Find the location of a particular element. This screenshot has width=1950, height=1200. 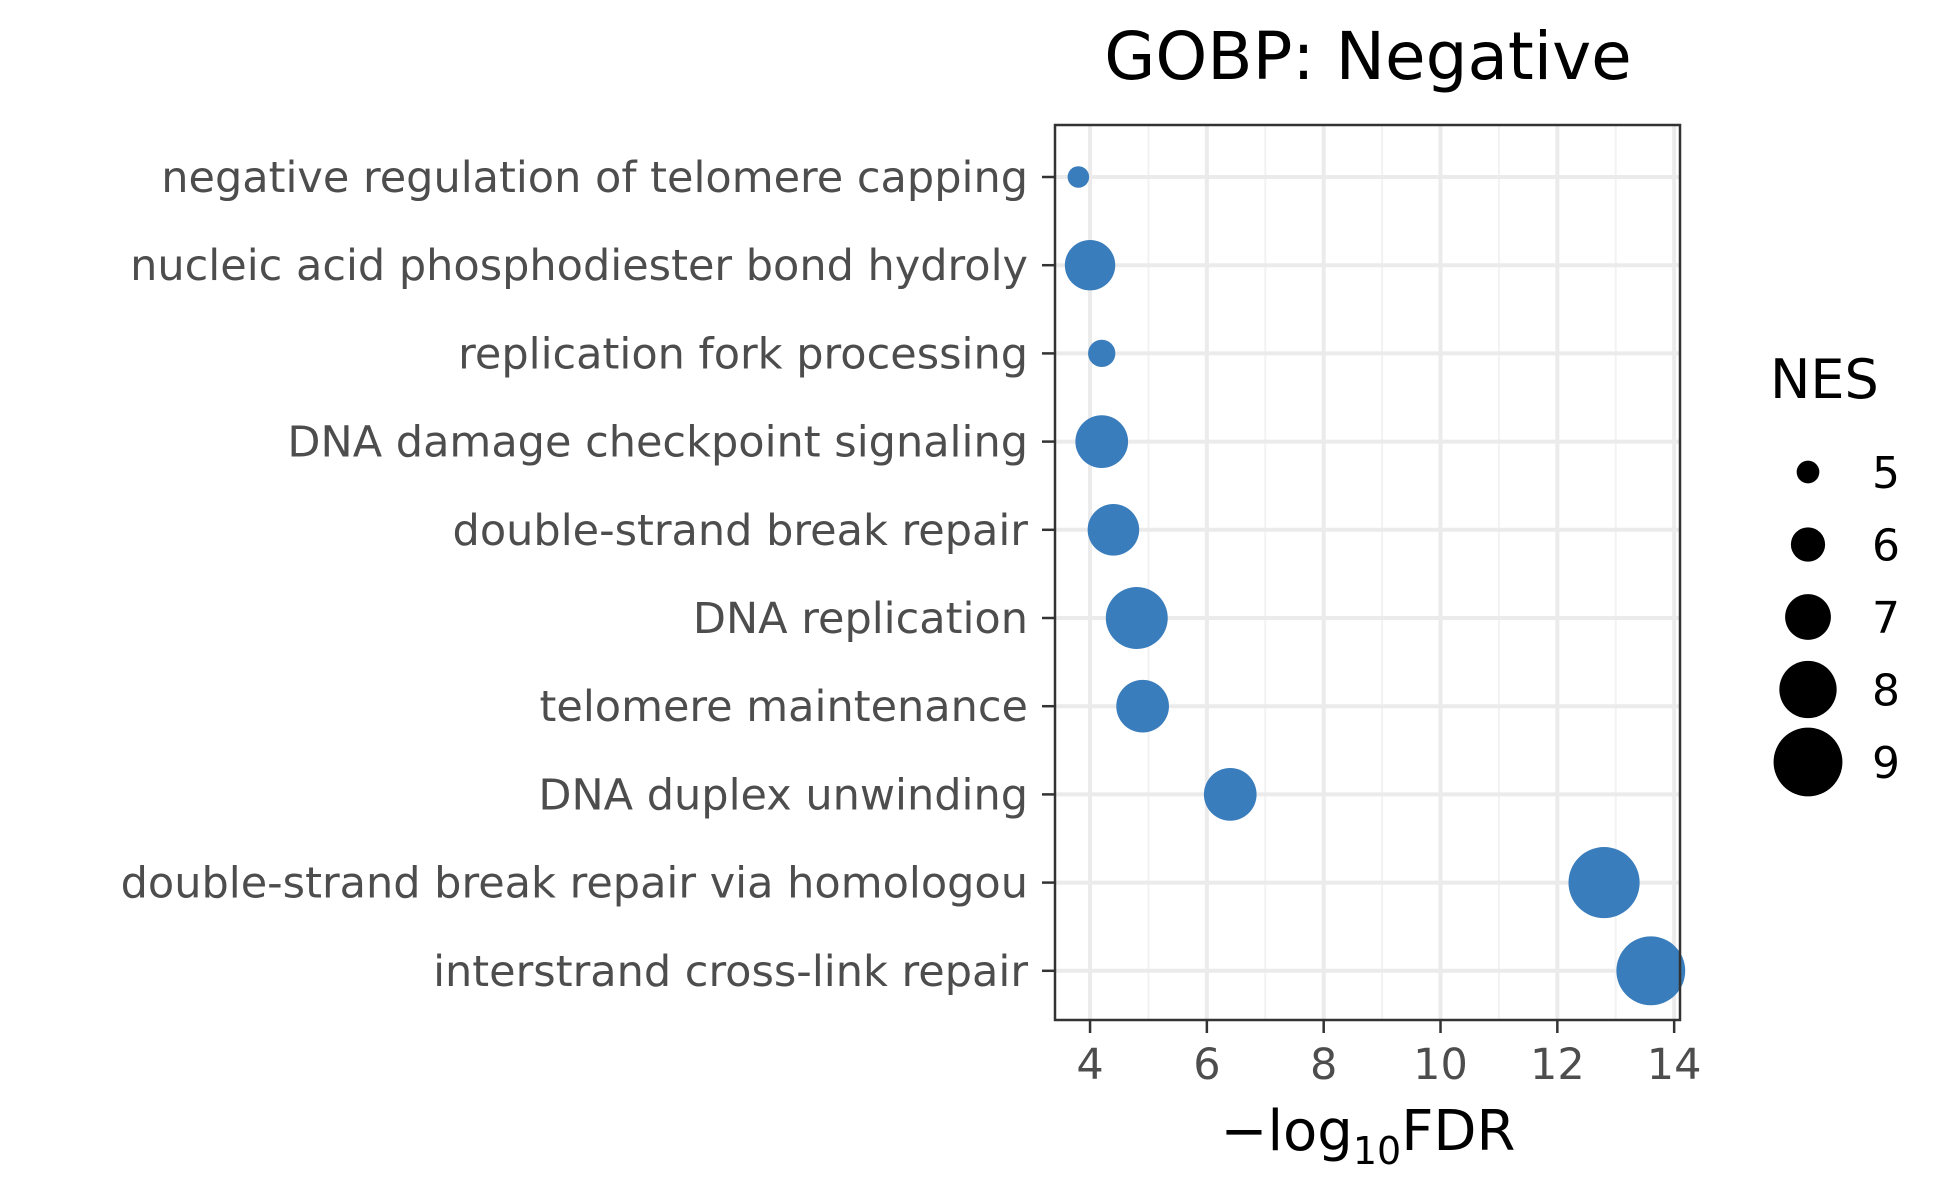

x-axis-title: −log10FDR is located at coordinates (1368, 1136).